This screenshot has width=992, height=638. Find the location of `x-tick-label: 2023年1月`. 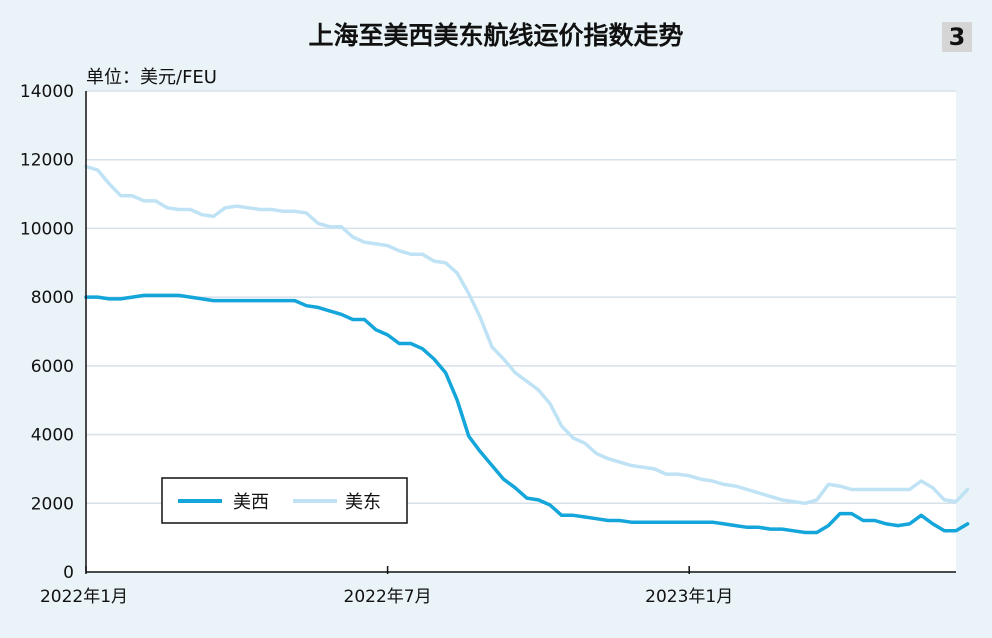

x-tick-label: 2023年1月 is located at coordinates (689, 597).